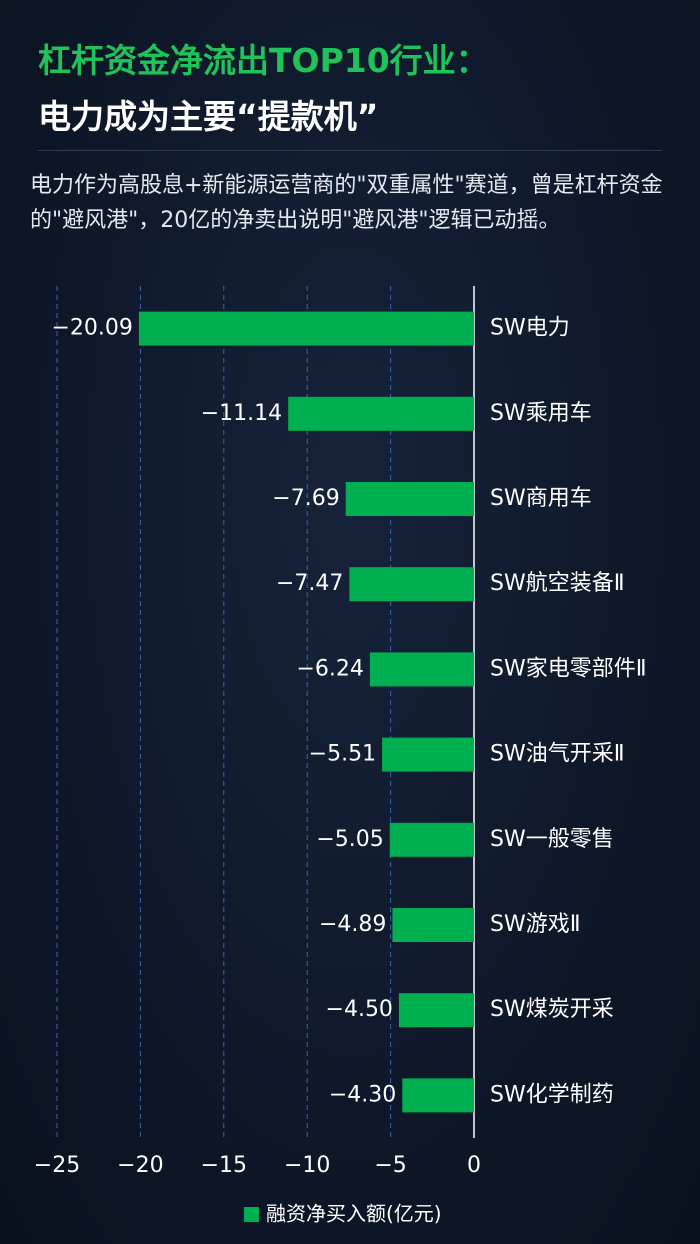 This screenshot has width=700, height=1244. I want to click on value-label: −7.69, so click(305, 498).